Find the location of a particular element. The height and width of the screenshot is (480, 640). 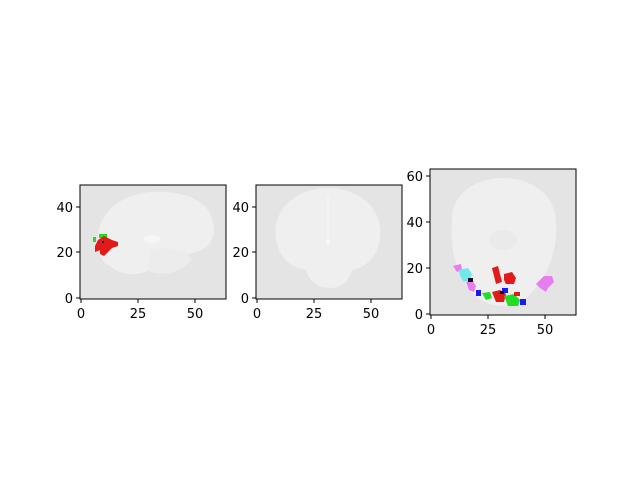

axial-xtick-label: 0 is located at coordinates (431, 330).